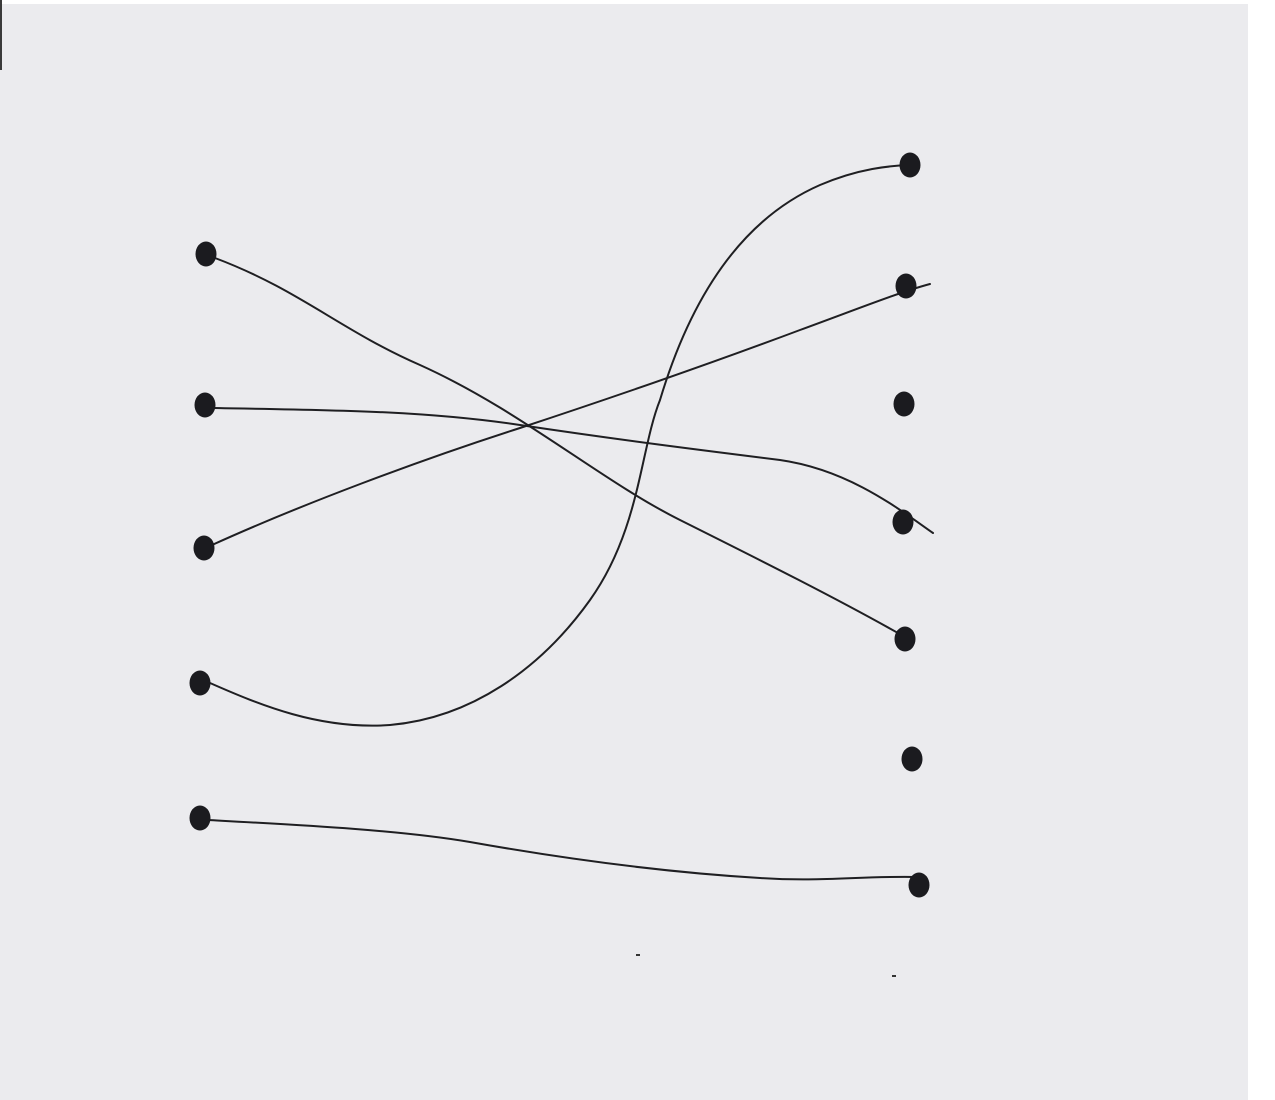 Image resolution: width=1275 pixels, height=1100 pixels. I want to click on scan-edge-right, so click(1261, 550).